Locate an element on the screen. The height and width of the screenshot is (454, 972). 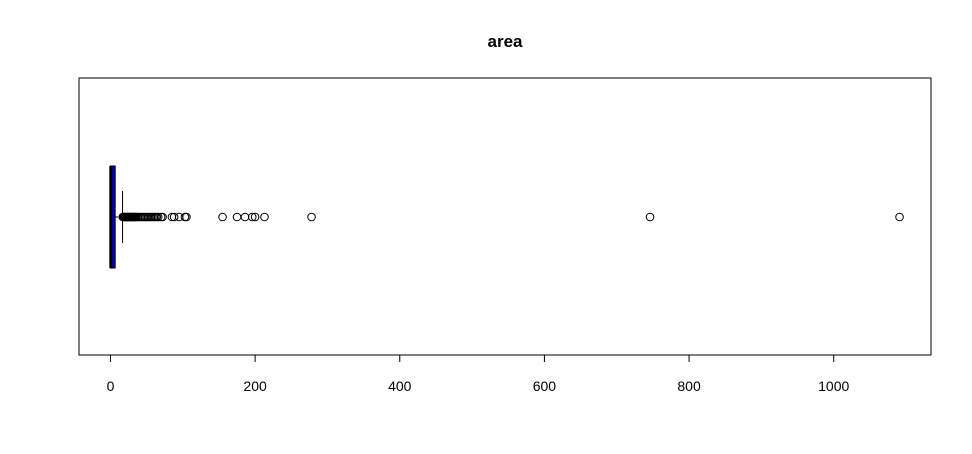
x-tick-label: 400 is located at coordinates (400, 386).